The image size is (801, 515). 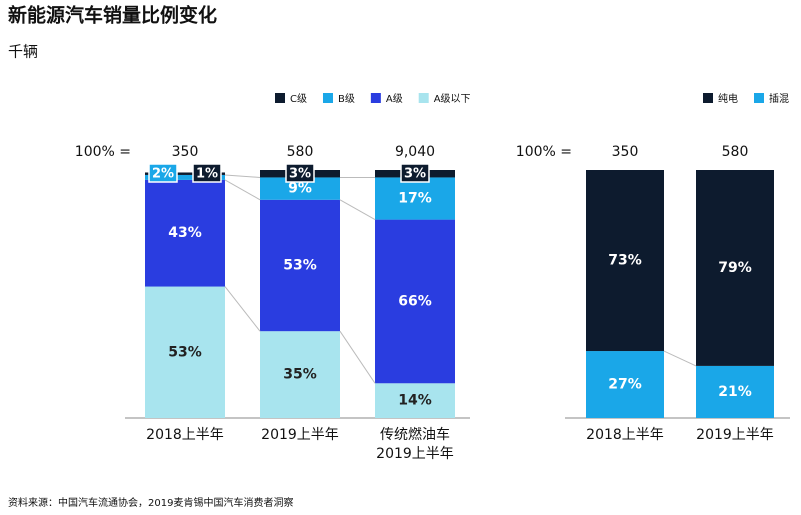 I want to click on data-label: 66%, so click(x=415, y=301).